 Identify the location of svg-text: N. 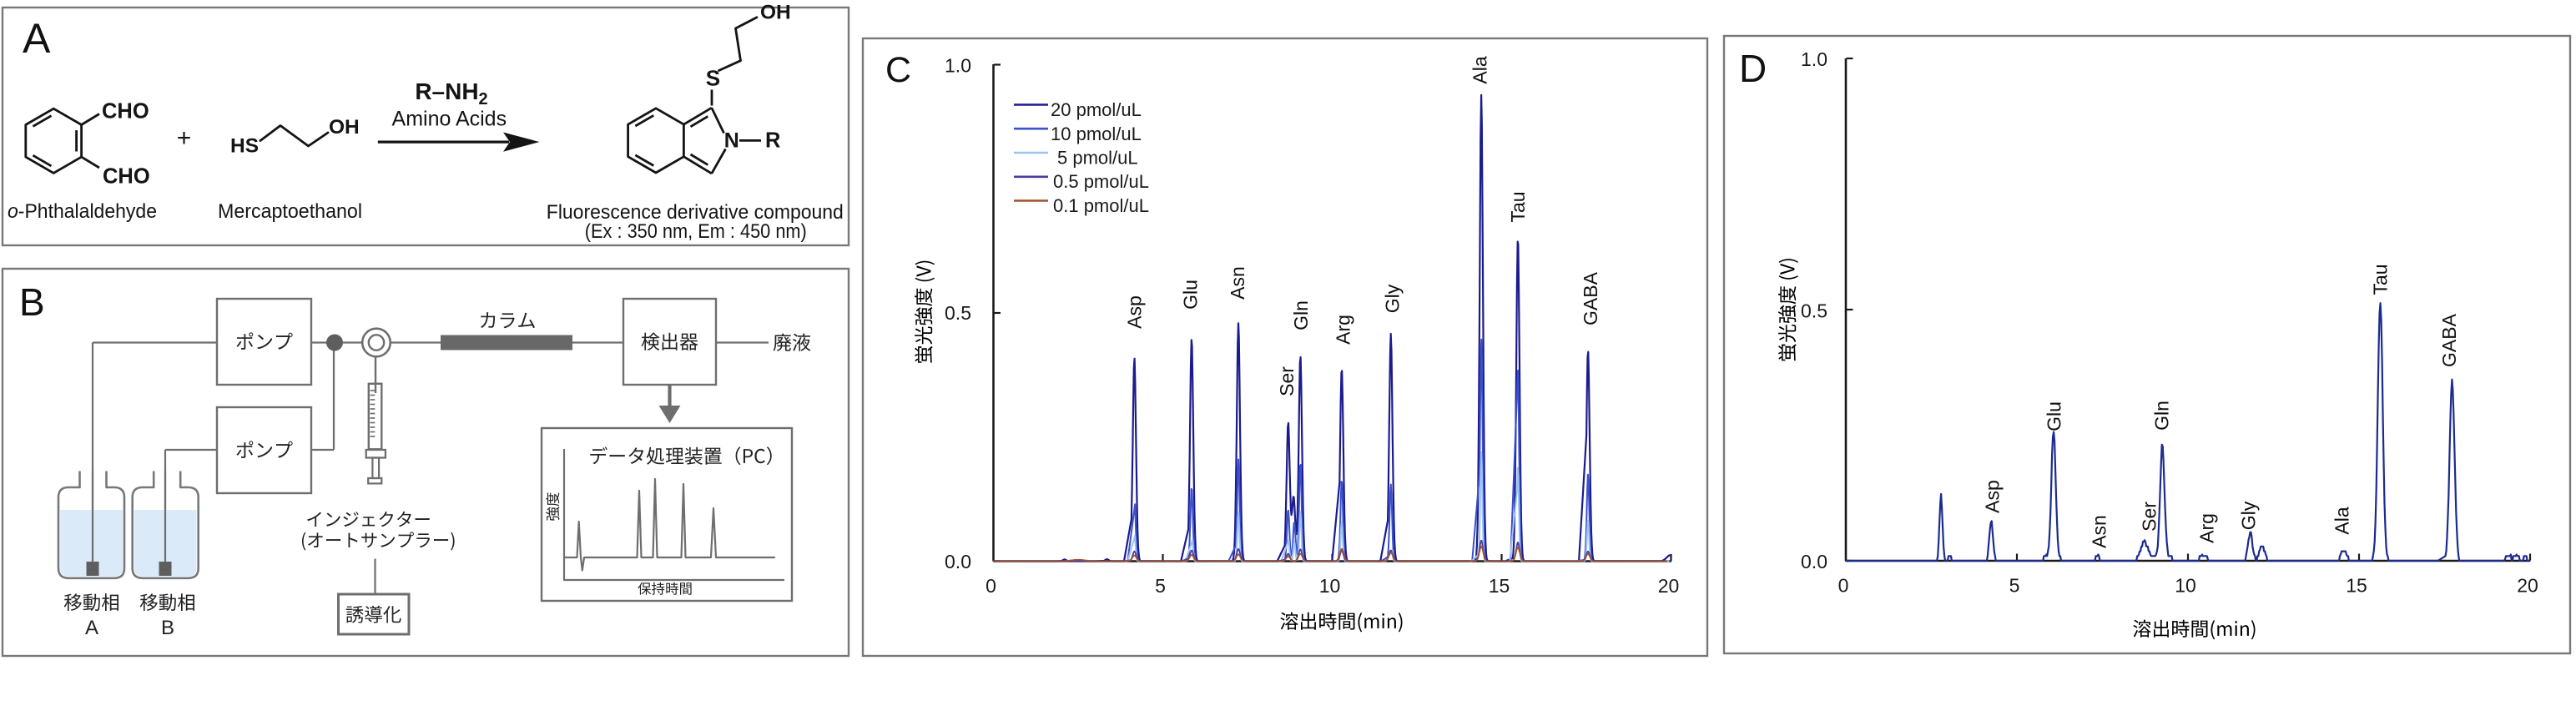
(731, 141).